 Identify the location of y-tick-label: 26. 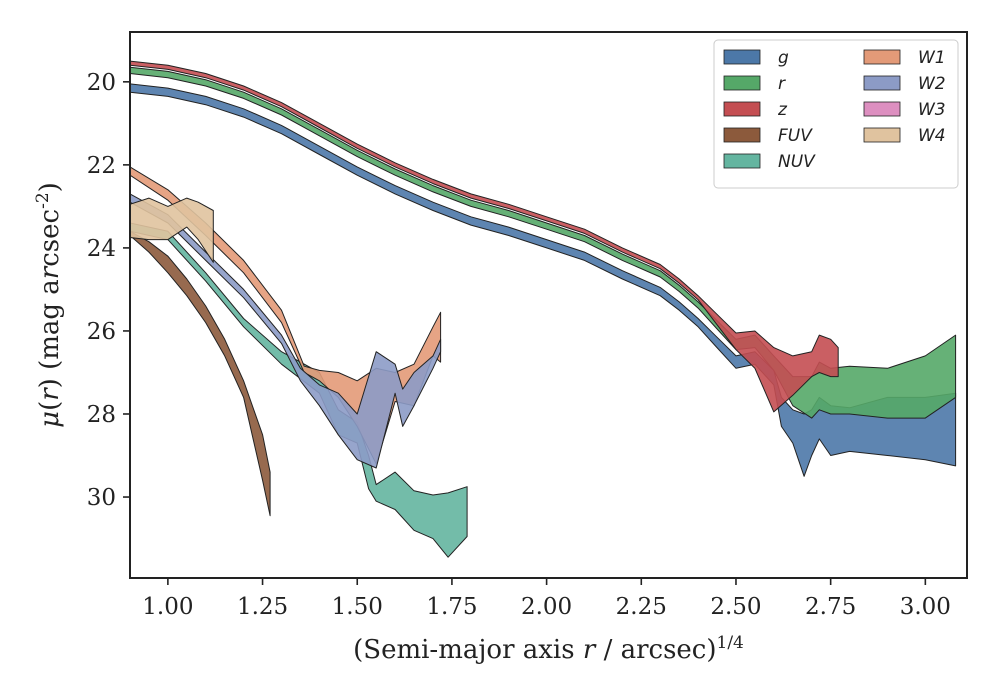
(101, 332).